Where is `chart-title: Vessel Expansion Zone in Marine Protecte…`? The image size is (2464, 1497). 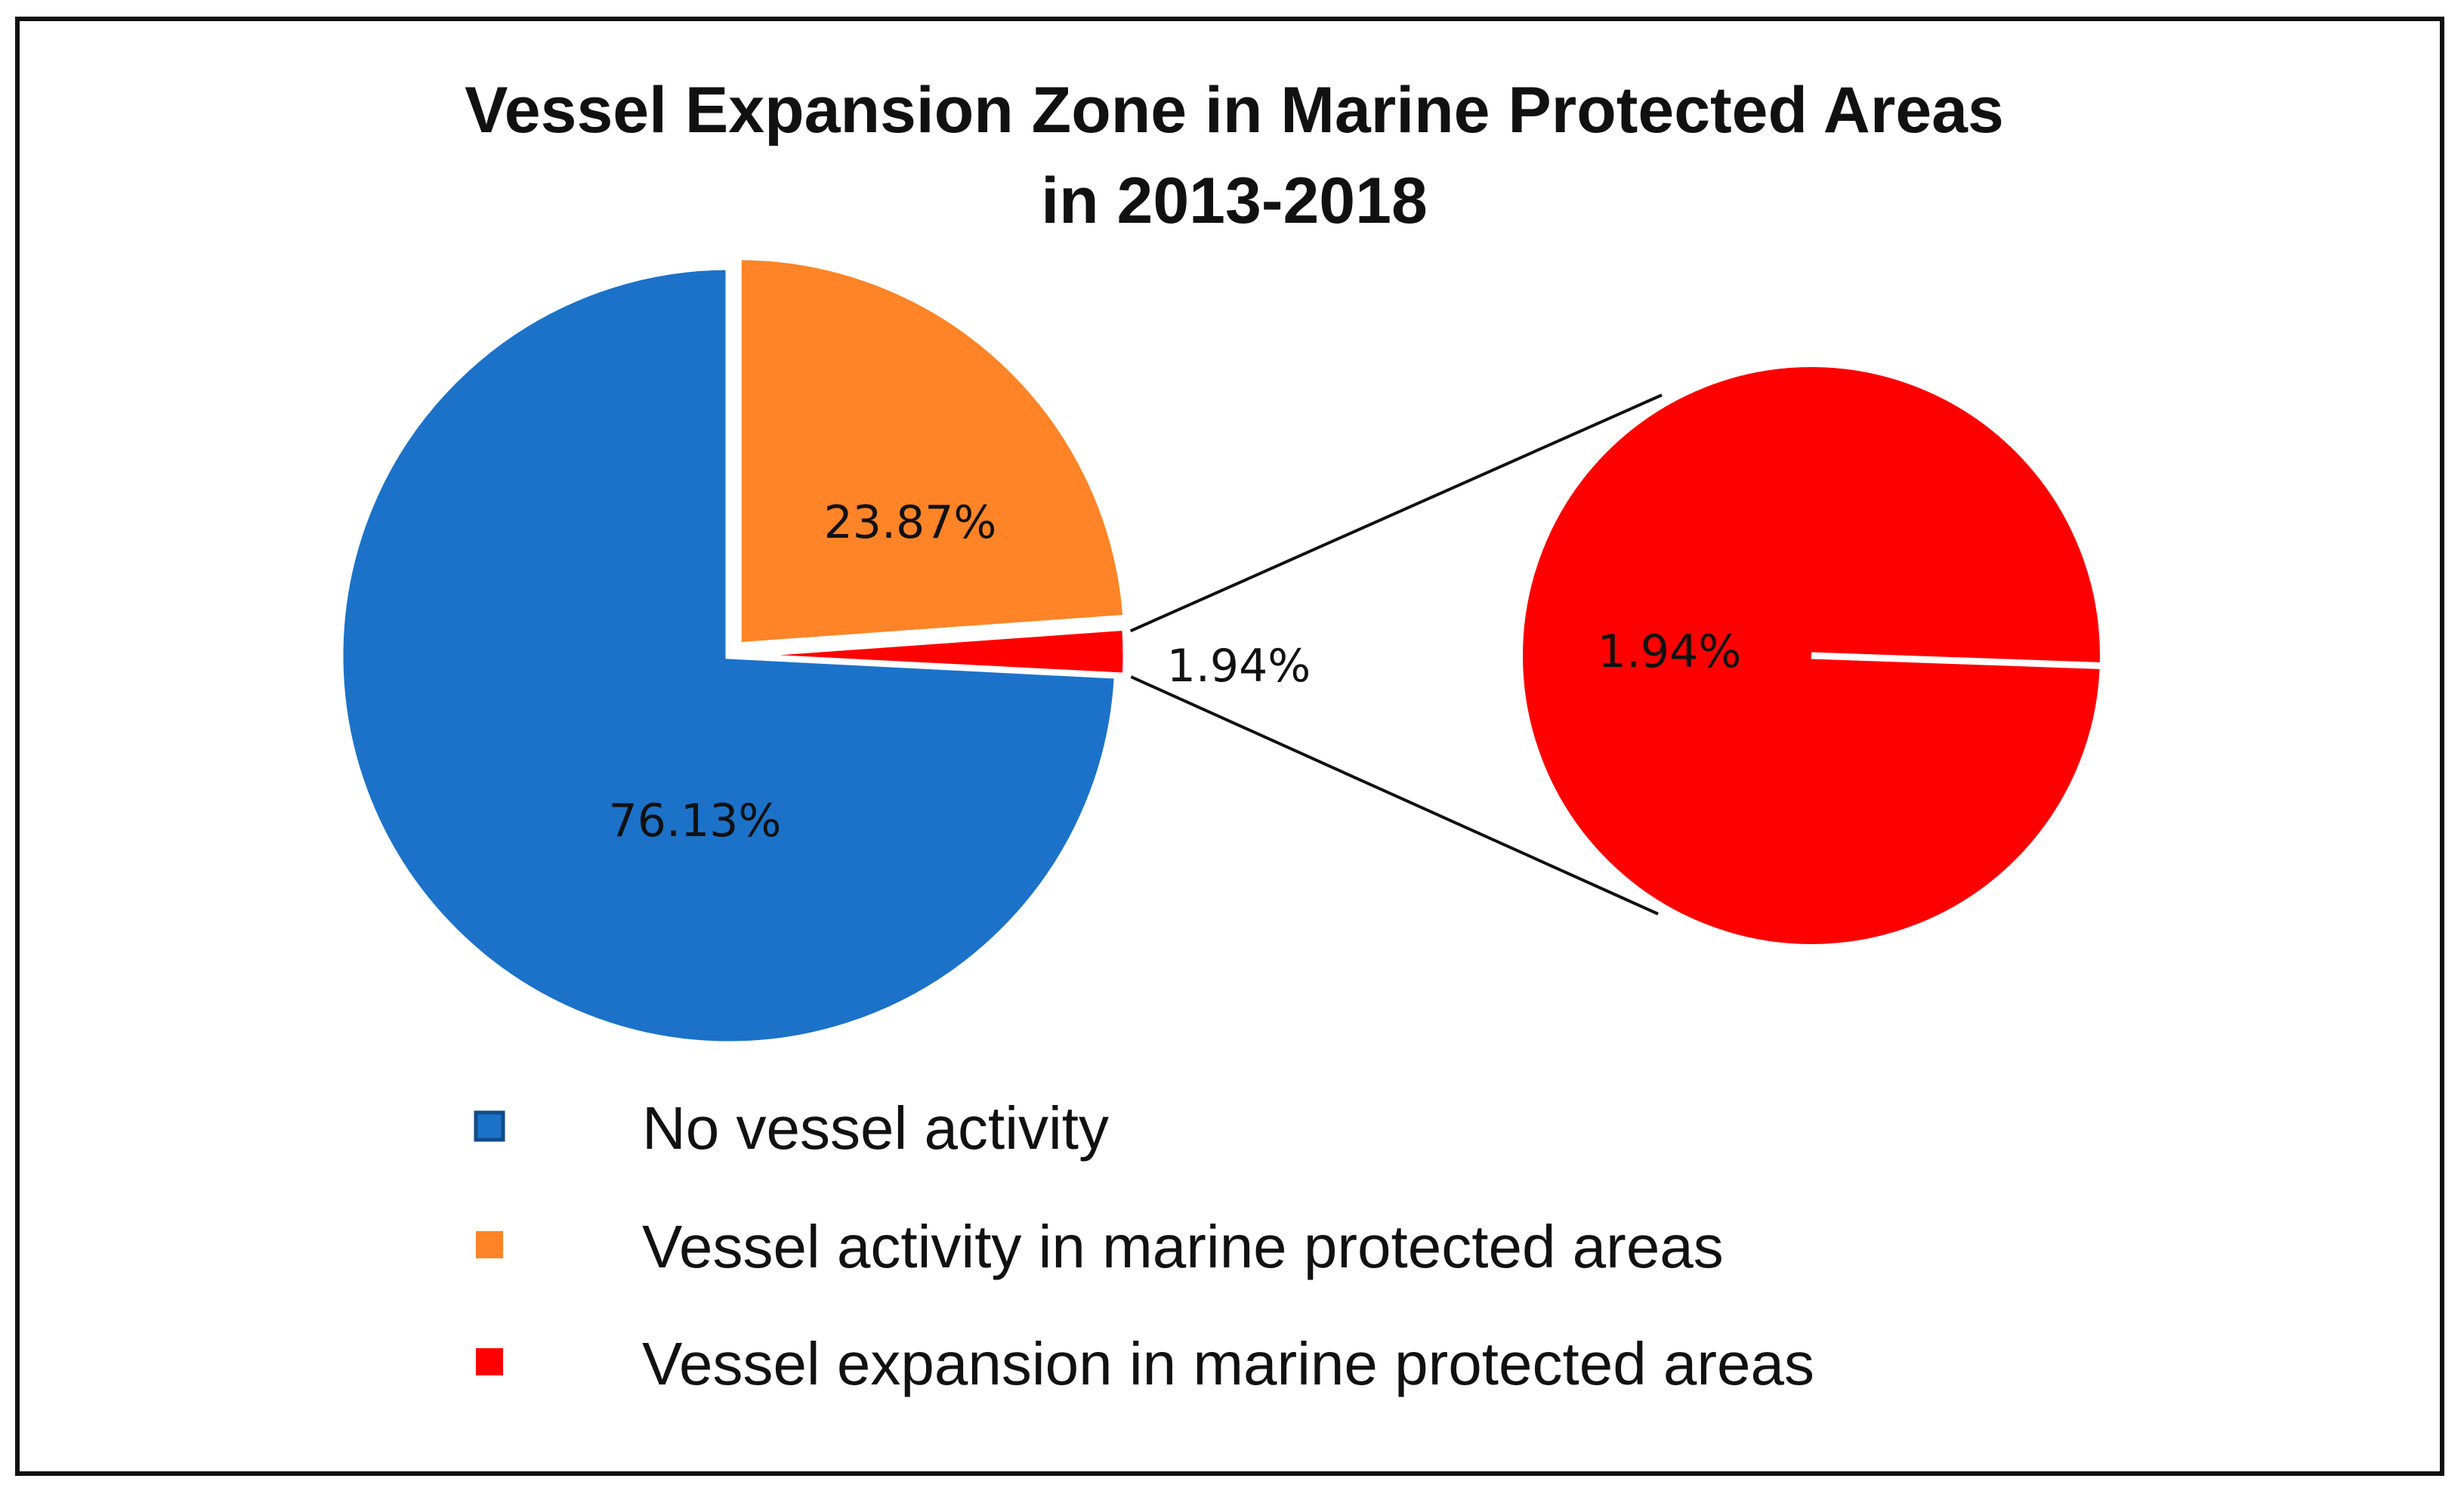 chart-title: Vessel Expansion Zone in Marine Protecte… is located at coordinates (1235, 110).